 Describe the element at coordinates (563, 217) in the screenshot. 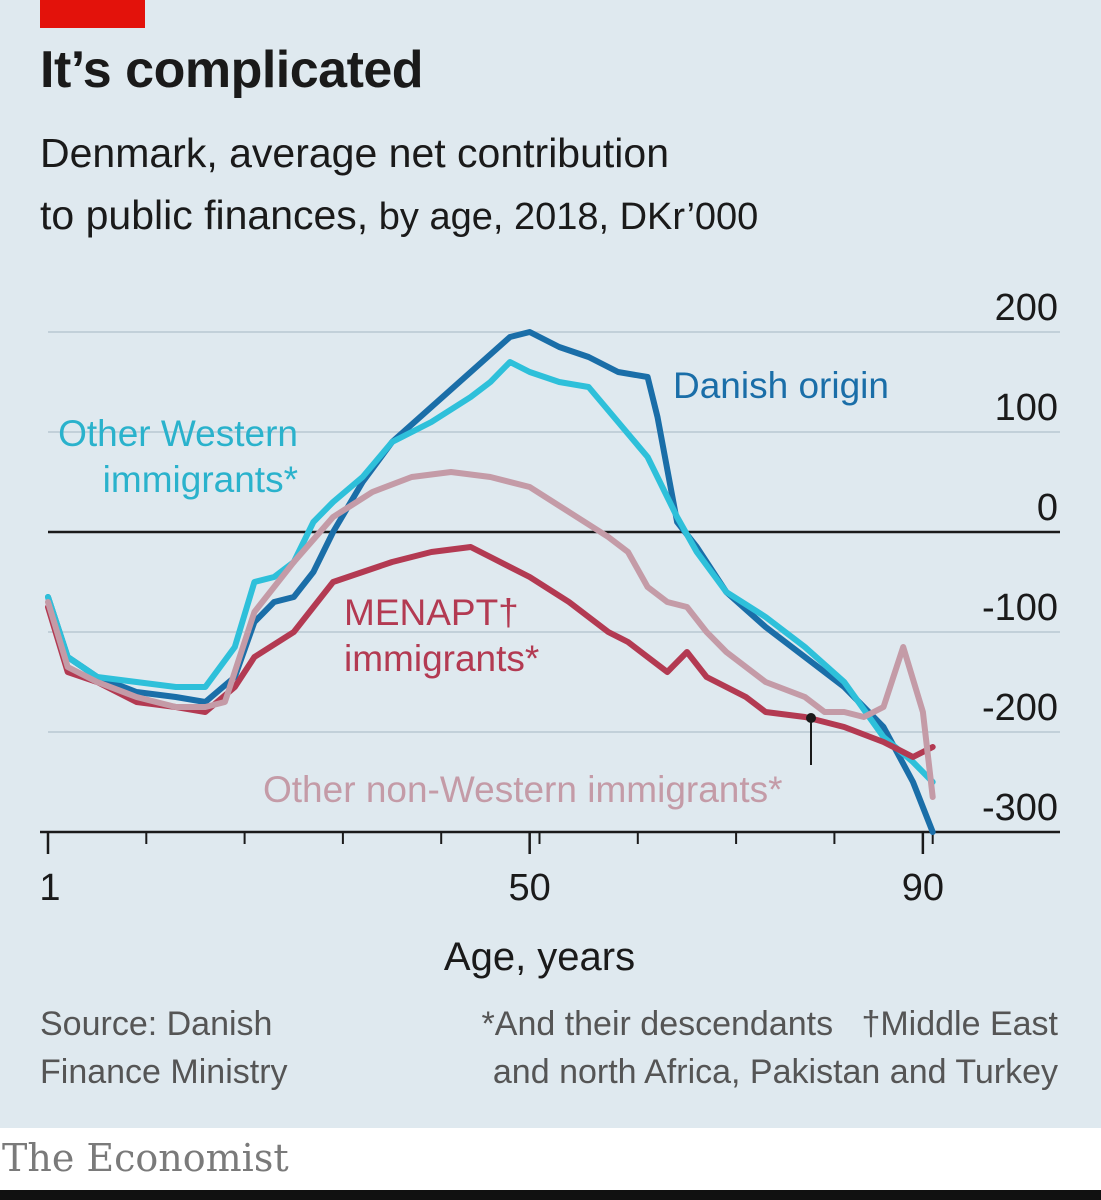

I see `subtitle-line-2-light: by age, 2018, DKr’000` at that location.